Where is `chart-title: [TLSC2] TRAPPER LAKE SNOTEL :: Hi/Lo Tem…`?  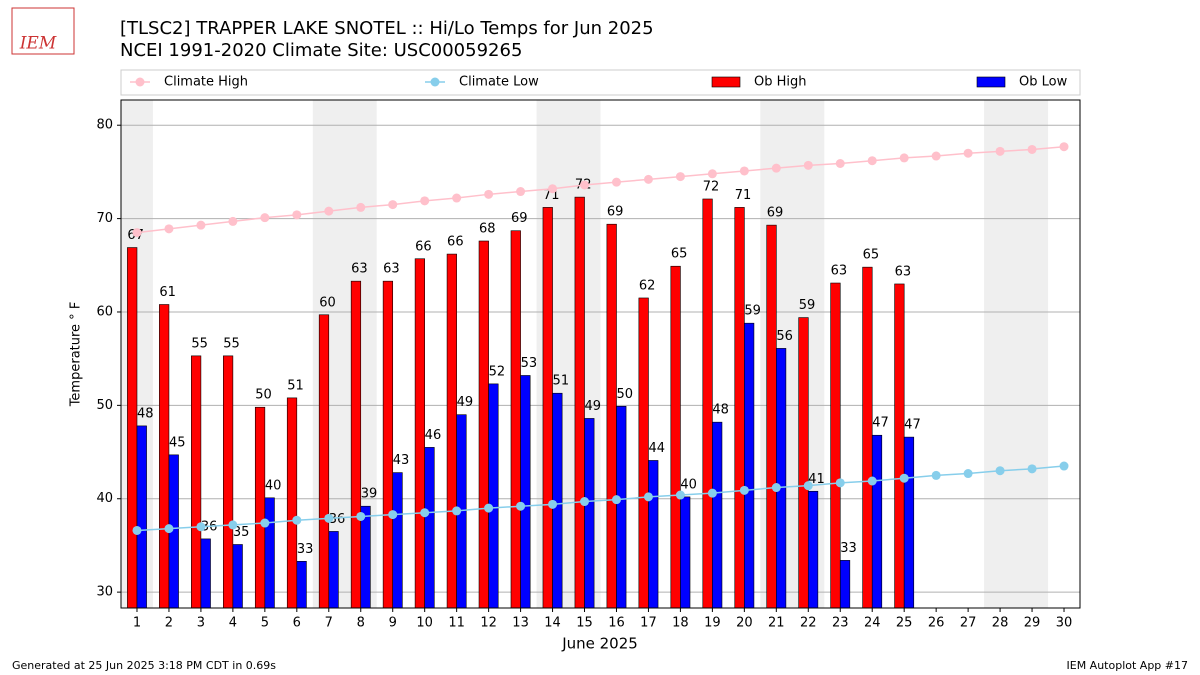
chart-title: [TLSC2] TRAPPER LAKE SNOTEL :: Hi/Lo Tem… is located at coordinates (387, 28).